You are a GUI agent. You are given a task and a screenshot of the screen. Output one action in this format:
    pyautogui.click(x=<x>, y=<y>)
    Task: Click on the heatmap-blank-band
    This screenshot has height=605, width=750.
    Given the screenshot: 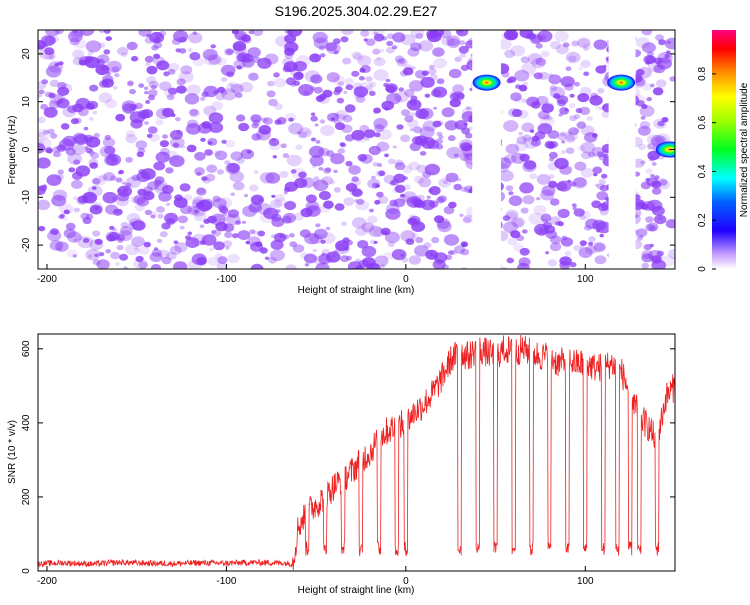 What is the action you would take?
    pyautogui.click(x=622, y=149)
    